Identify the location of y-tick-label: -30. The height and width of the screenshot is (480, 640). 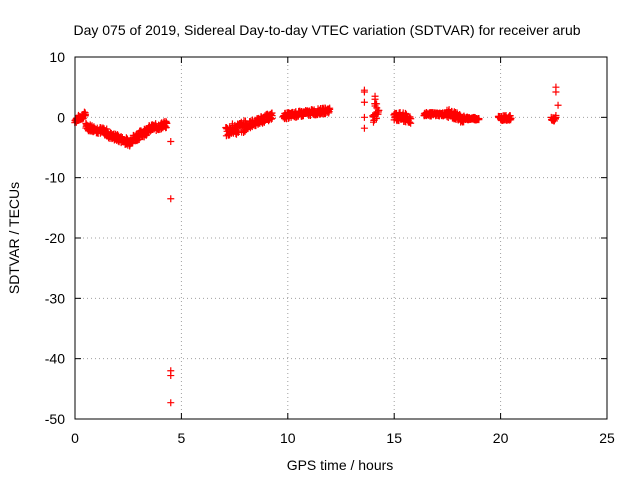
(55, 298).